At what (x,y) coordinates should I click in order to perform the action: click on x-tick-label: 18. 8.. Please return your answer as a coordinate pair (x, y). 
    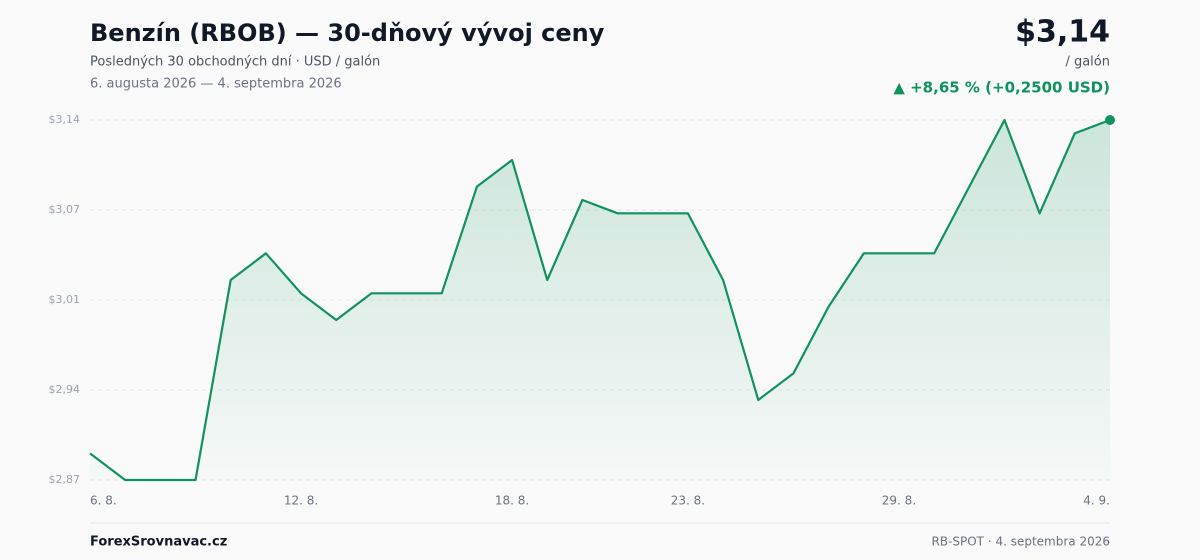
    Looking at the image, I should click on (512, 501).